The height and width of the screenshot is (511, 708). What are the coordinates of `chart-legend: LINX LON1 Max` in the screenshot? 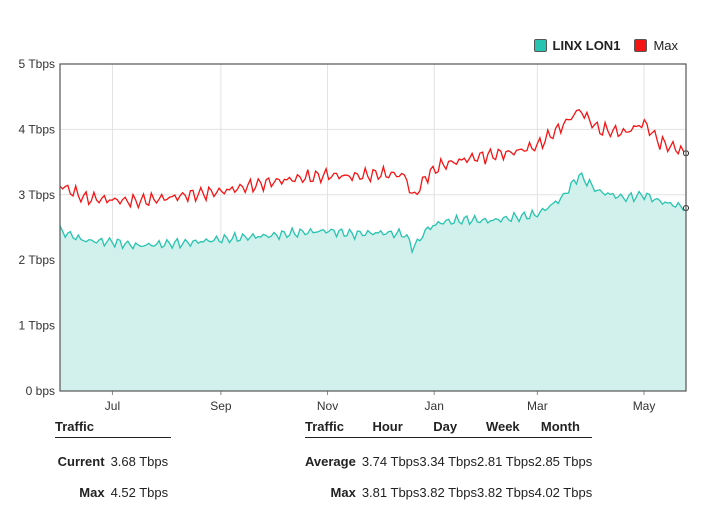 It's located at (605, 45).